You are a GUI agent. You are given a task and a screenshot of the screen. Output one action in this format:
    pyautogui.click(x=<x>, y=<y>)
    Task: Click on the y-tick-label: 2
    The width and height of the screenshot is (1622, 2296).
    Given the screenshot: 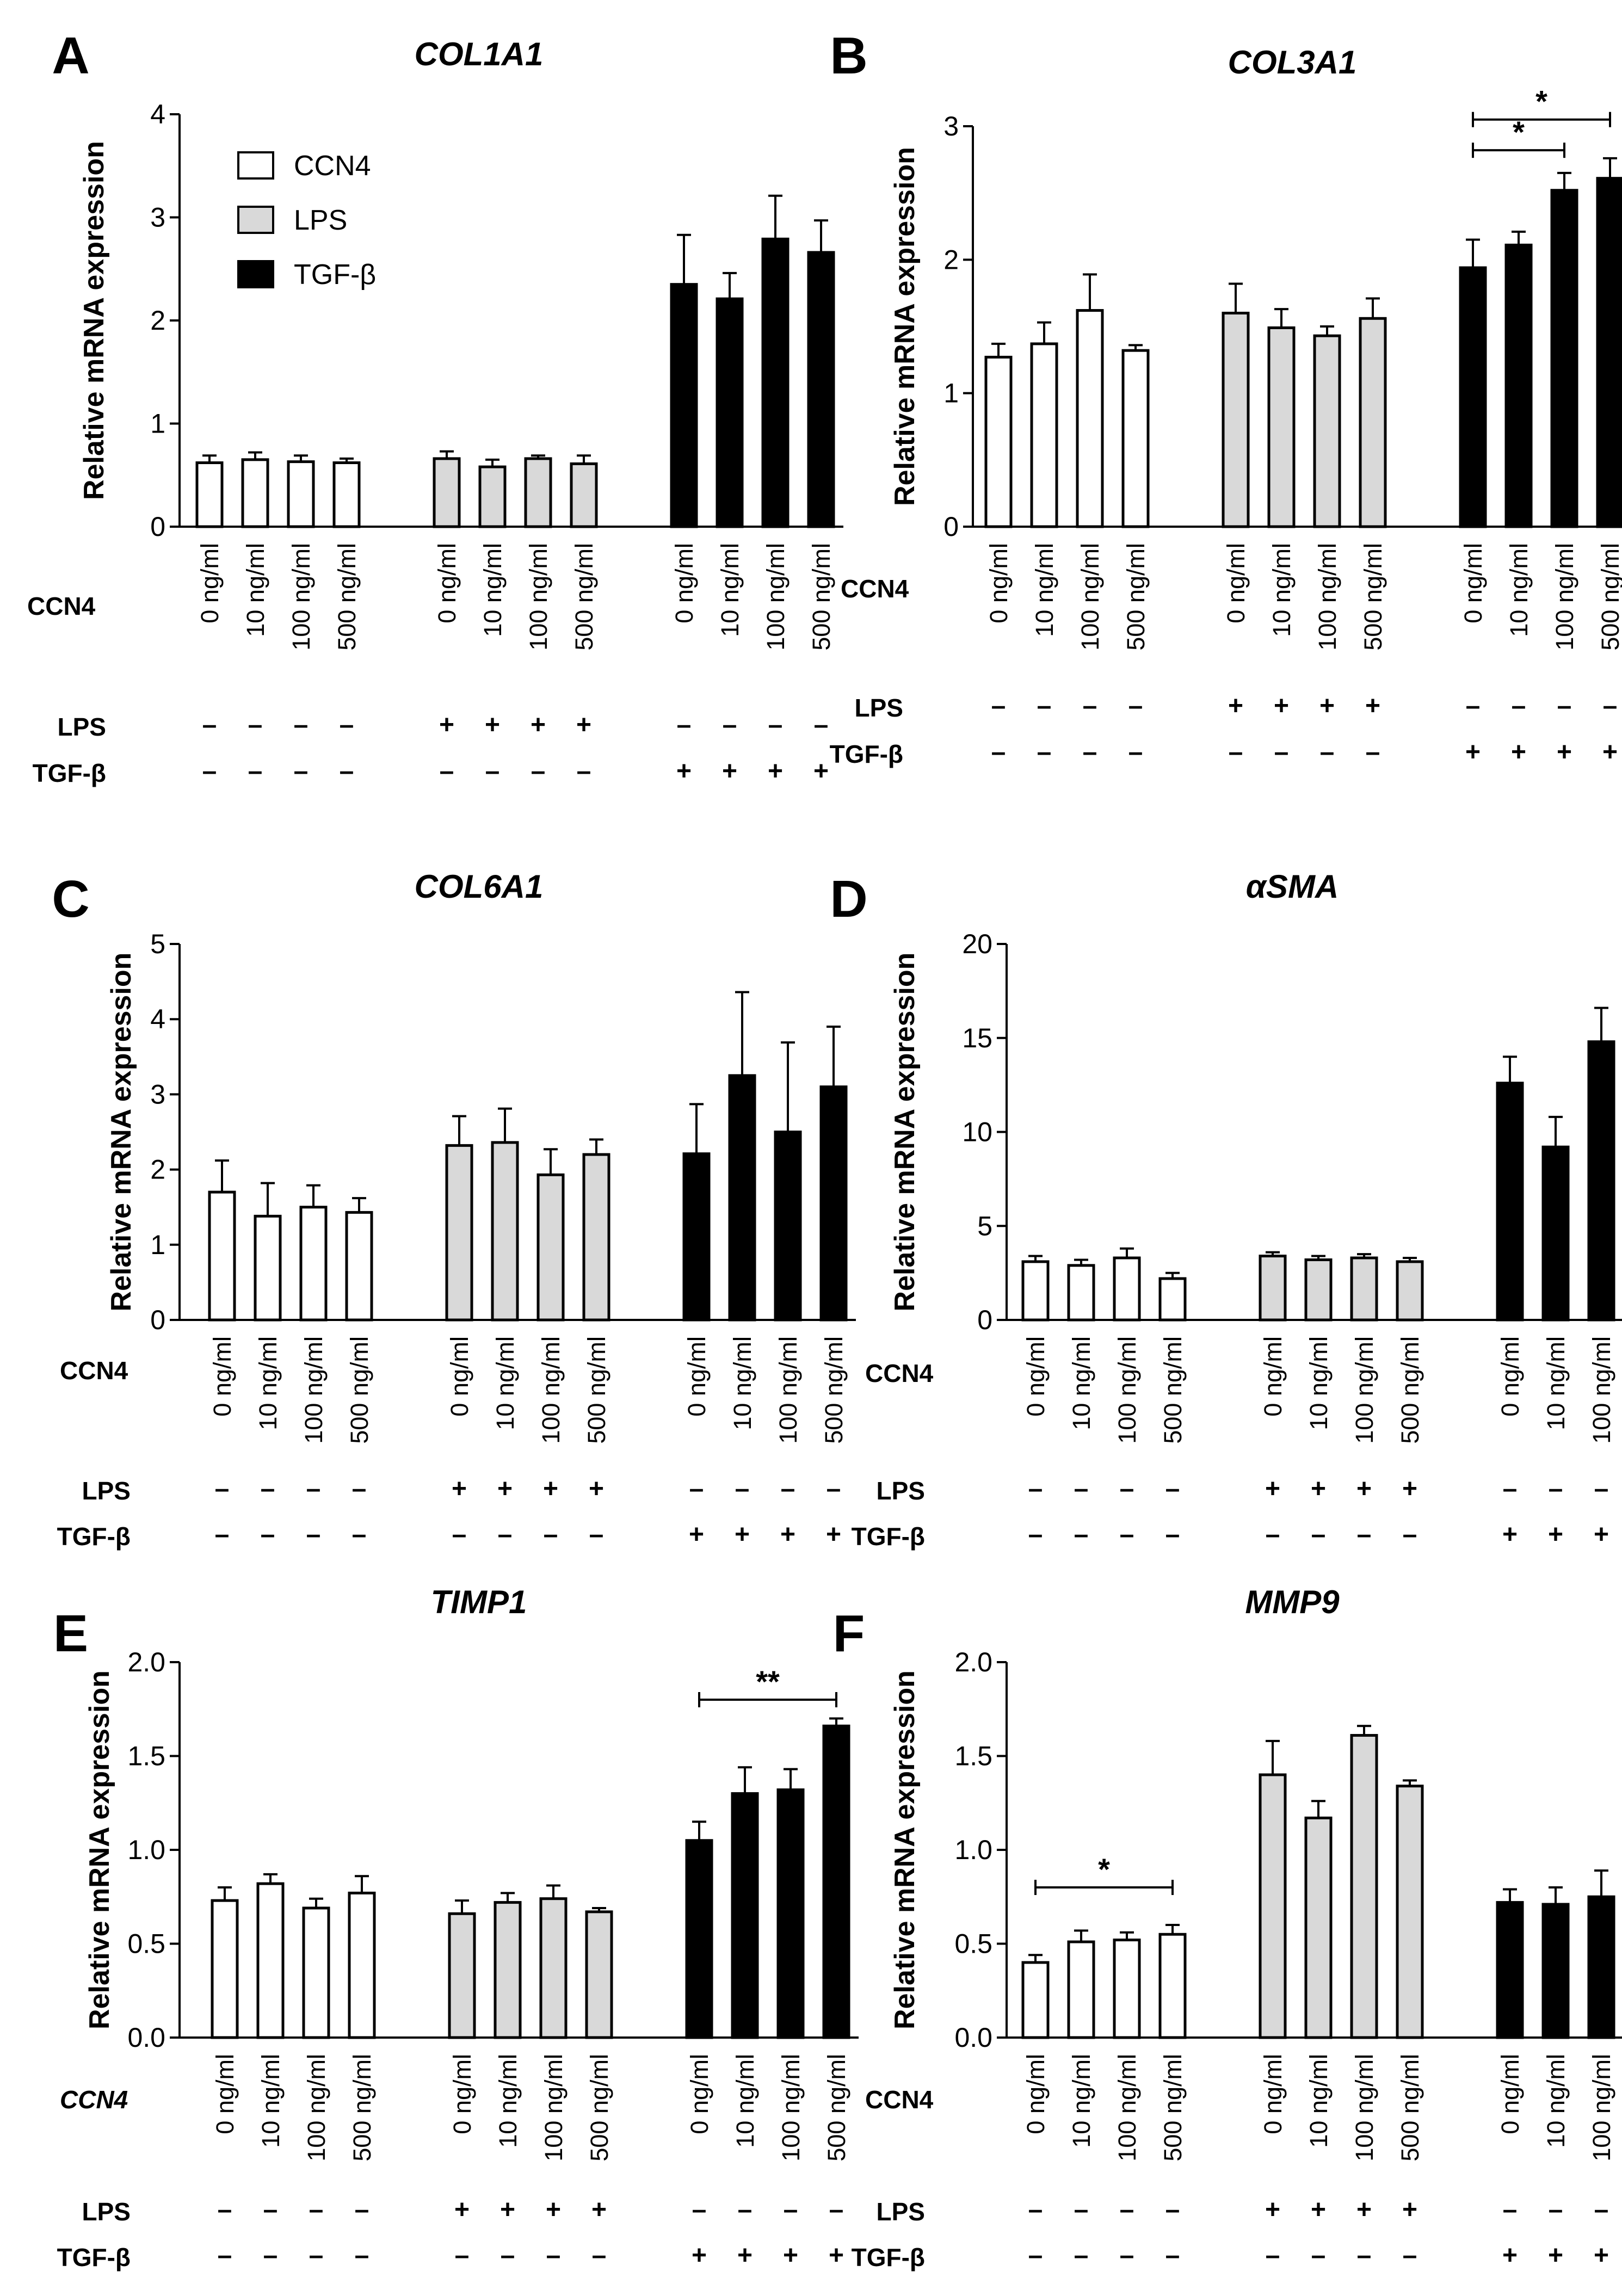 What is the action you would take?
    pyautogui.click(x=157, y=1170)
    